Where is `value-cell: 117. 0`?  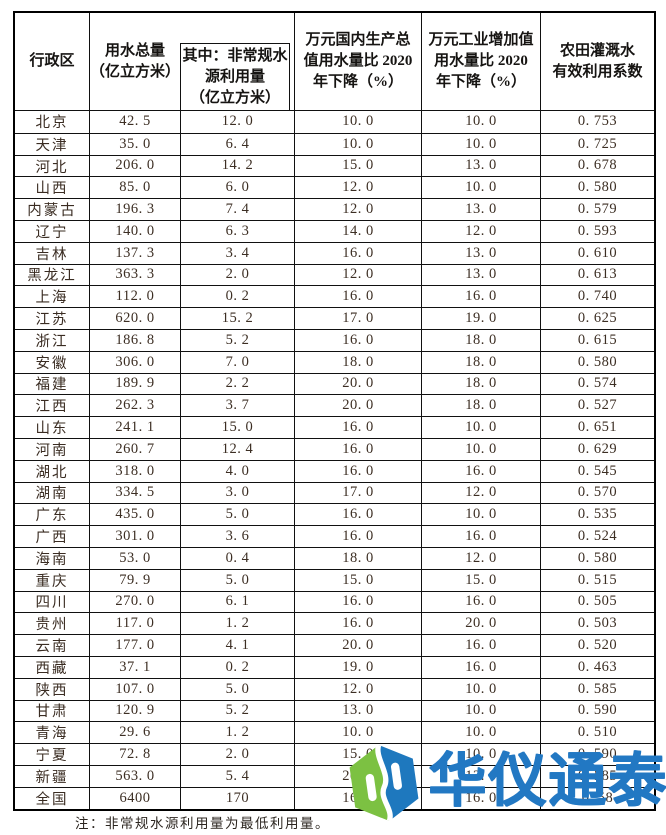
value-cell: 117. 0 is located at coordinates (135, 624).